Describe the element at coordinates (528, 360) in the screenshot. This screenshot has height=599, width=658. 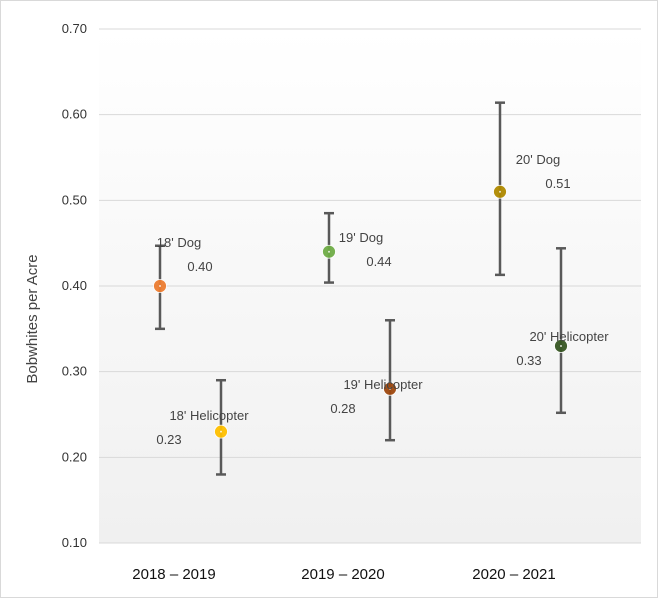
I see `data-point-value-label: 0.33` at that location.